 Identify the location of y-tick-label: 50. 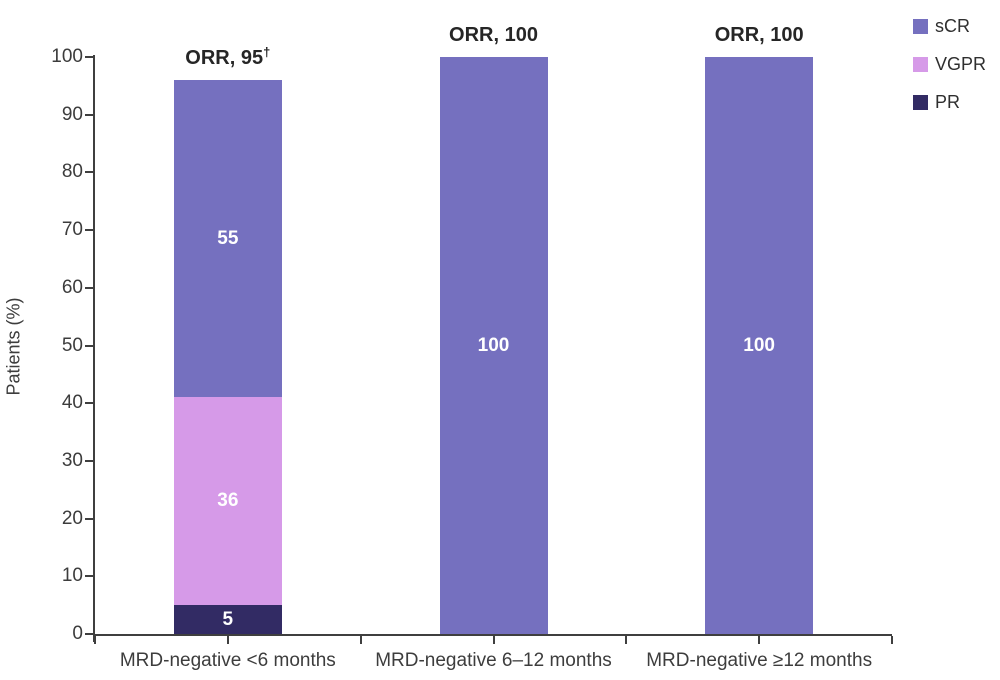
(72, 345).